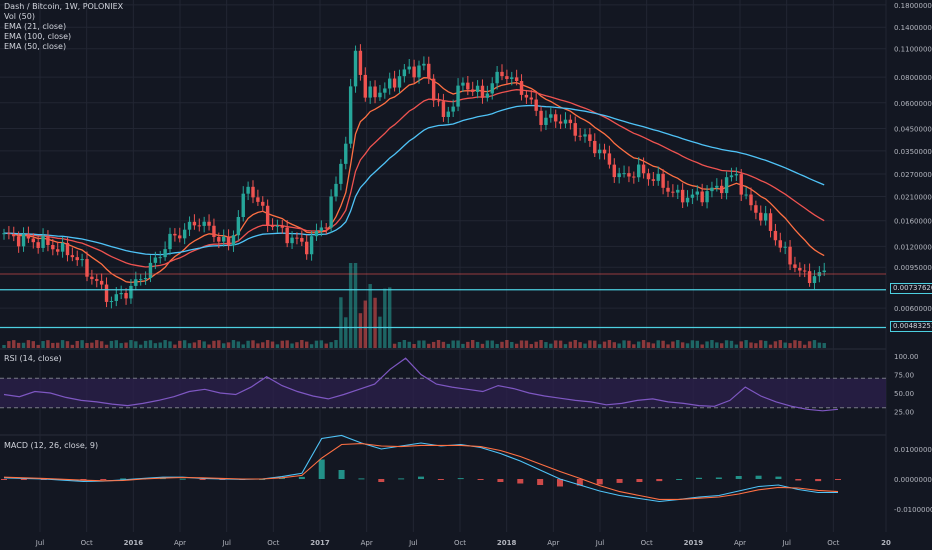  Describe the element at coordinates (35, 46) in the screenshot. I see `indicator-ema-50: EMA (50, close)` at that location.